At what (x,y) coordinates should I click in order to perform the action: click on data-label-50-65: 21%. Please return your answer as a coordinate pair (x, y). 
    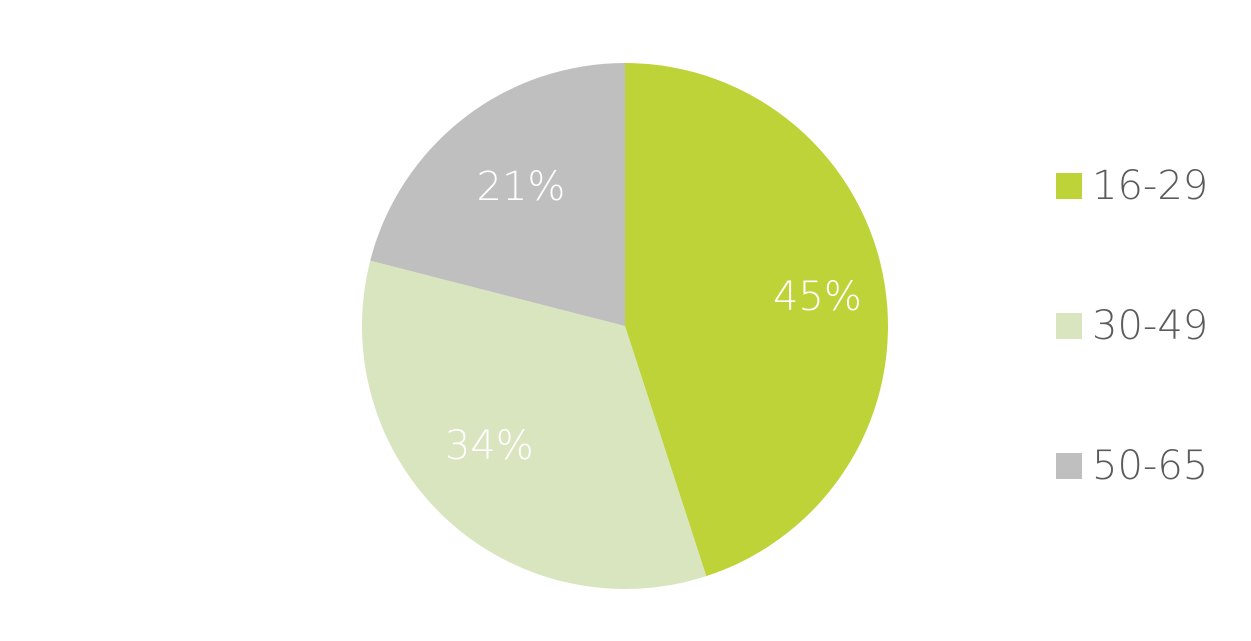
    Looking at the image, I should click on (521, 187).